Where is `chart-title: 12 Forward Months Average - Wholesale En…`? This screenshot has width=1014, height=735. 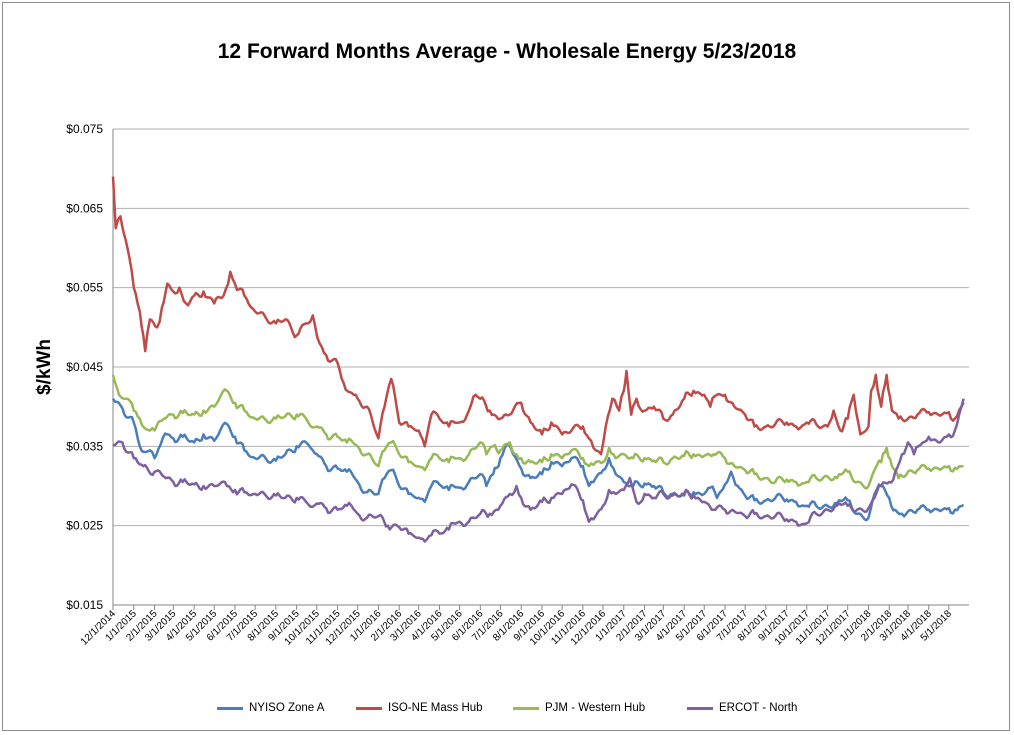
chart-title: 12 Forward Months Average - Wholesale En… is located at coordinates (507, 51).